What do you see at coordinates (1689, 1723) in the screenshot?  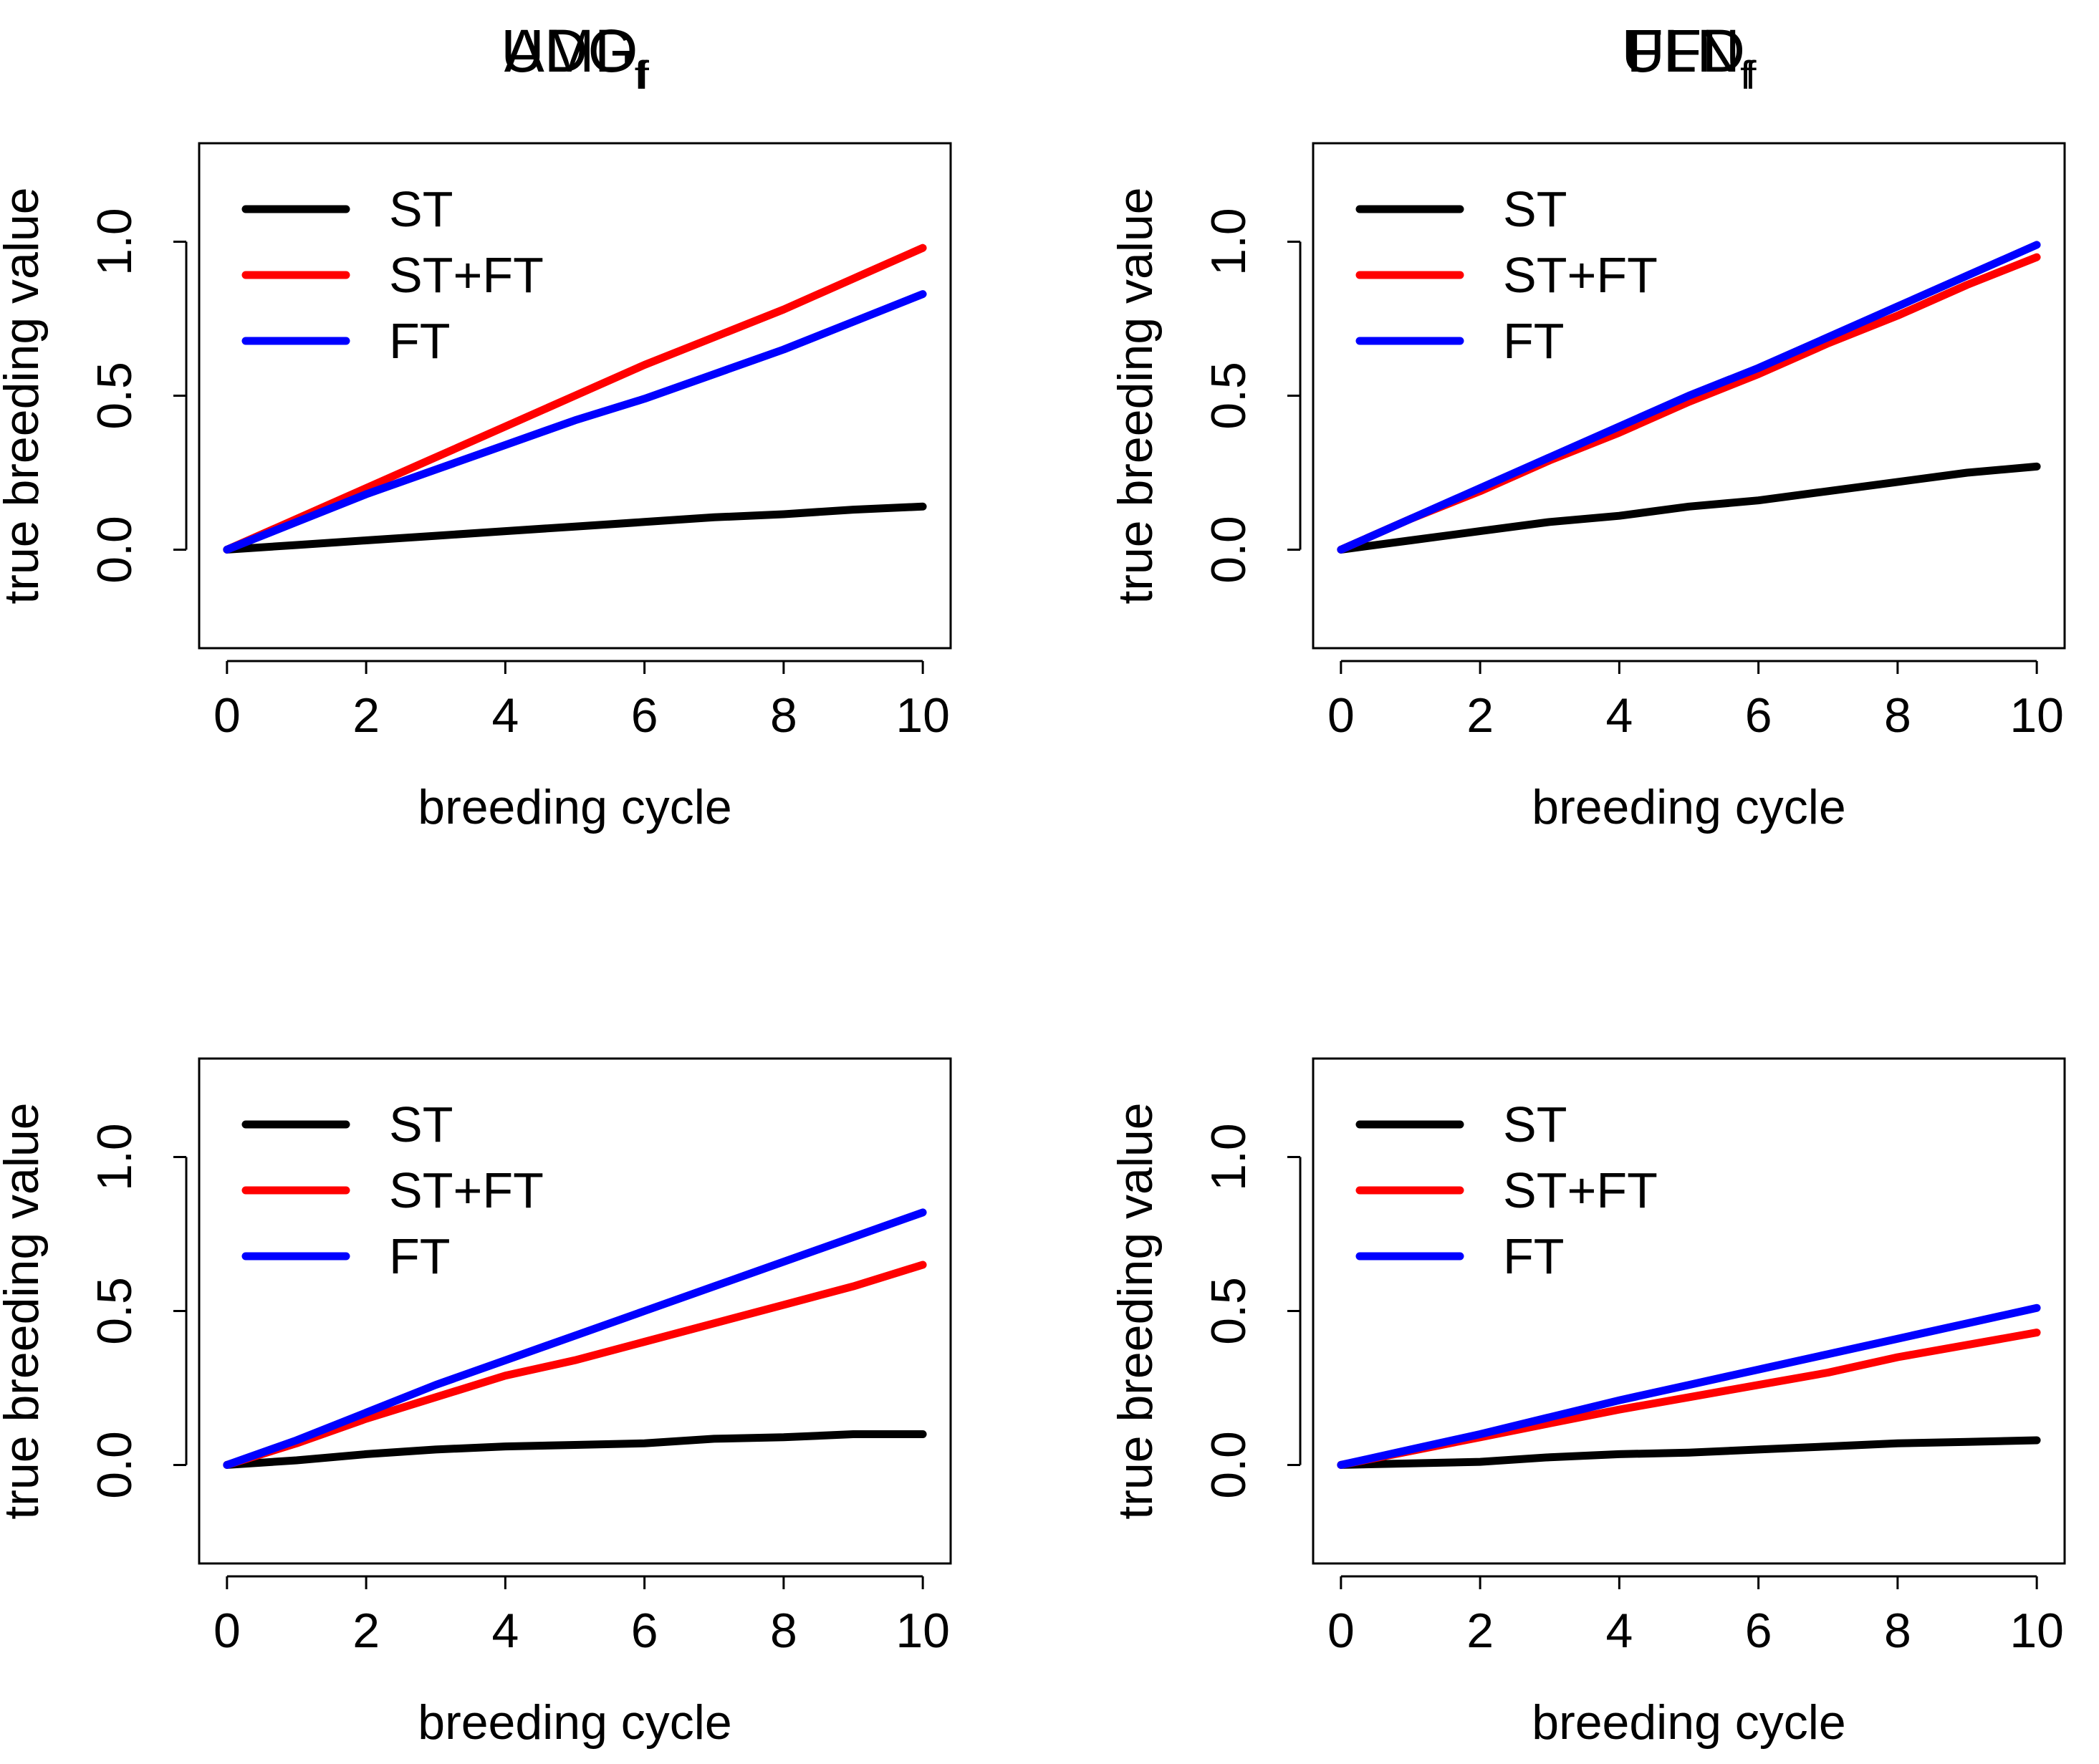 I see `chart-3-x-axis-label: breeding cycle` at bounding box center [1689, 1723].